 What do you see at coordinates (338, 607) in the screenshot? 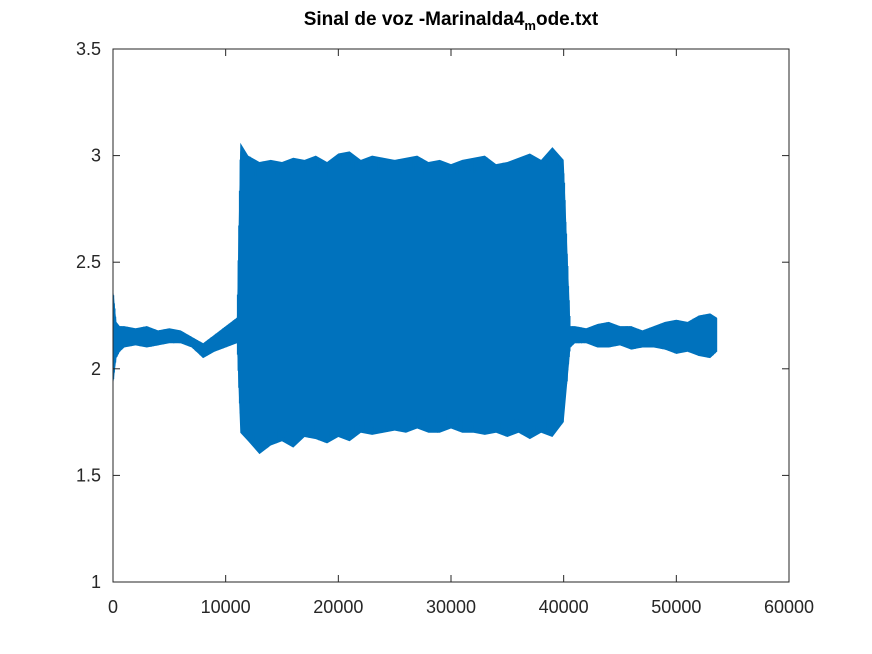
I see `x-tick-label: 20000` at bounding box center [338, 607].